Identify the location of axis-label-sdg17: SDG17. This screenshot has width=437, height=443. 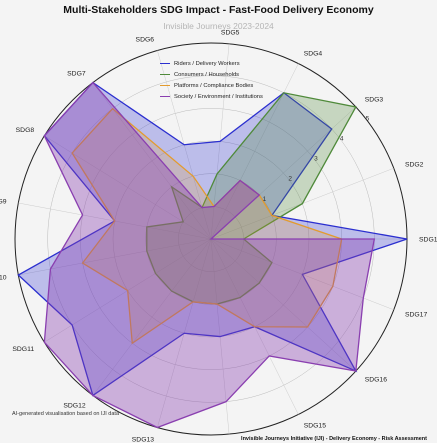
(416, 315).